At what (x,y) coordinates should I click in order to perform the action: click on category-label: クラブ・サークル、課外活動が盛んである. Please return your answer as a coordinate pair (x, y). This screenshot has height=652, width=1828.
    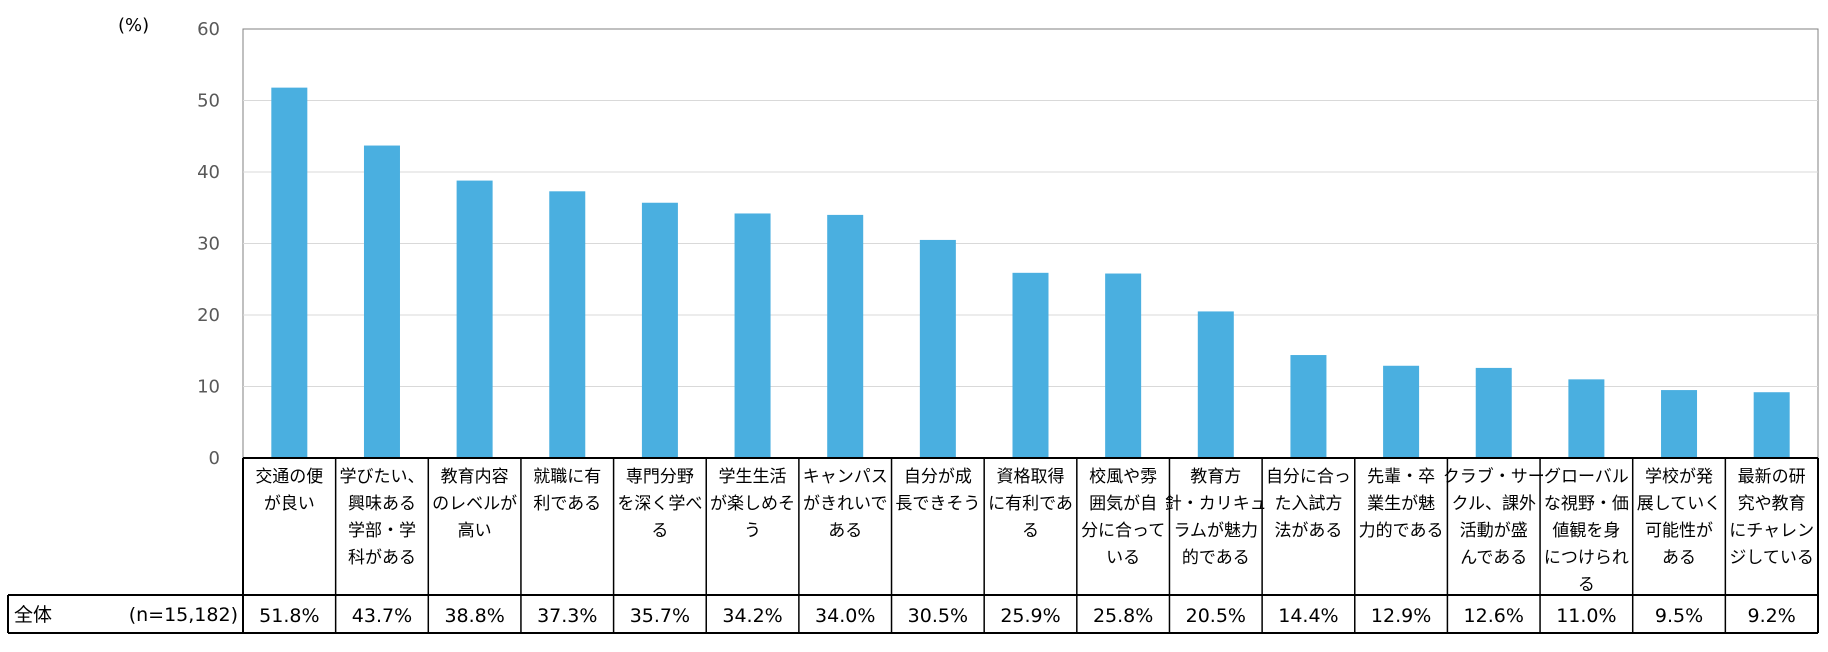
    Looking at the image, I should click on (1494, 517).